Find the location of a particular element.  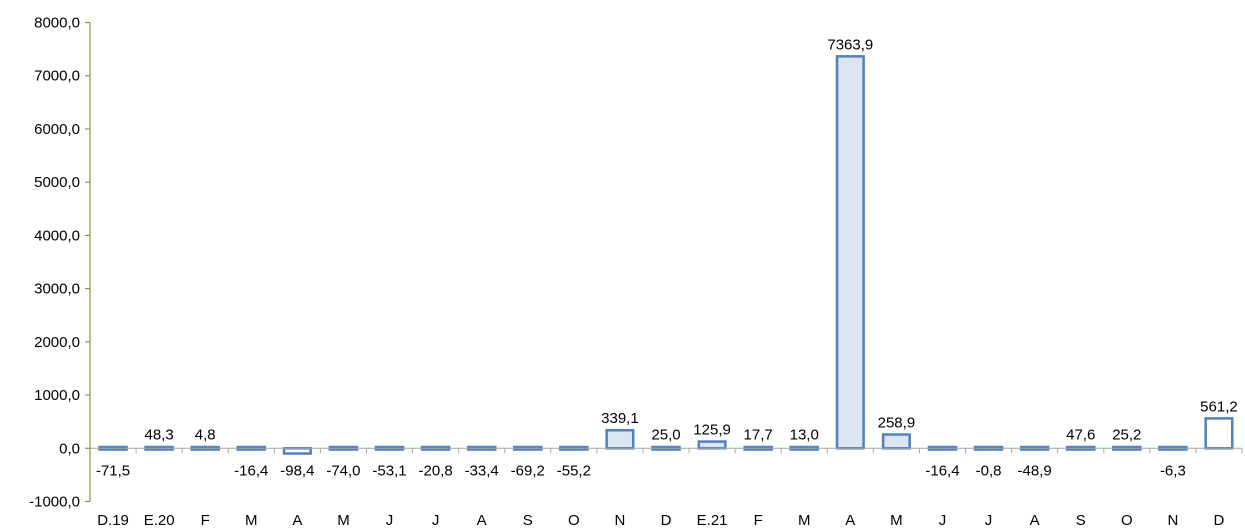

data-label: 258,9 is located at coordinates (897, 422).